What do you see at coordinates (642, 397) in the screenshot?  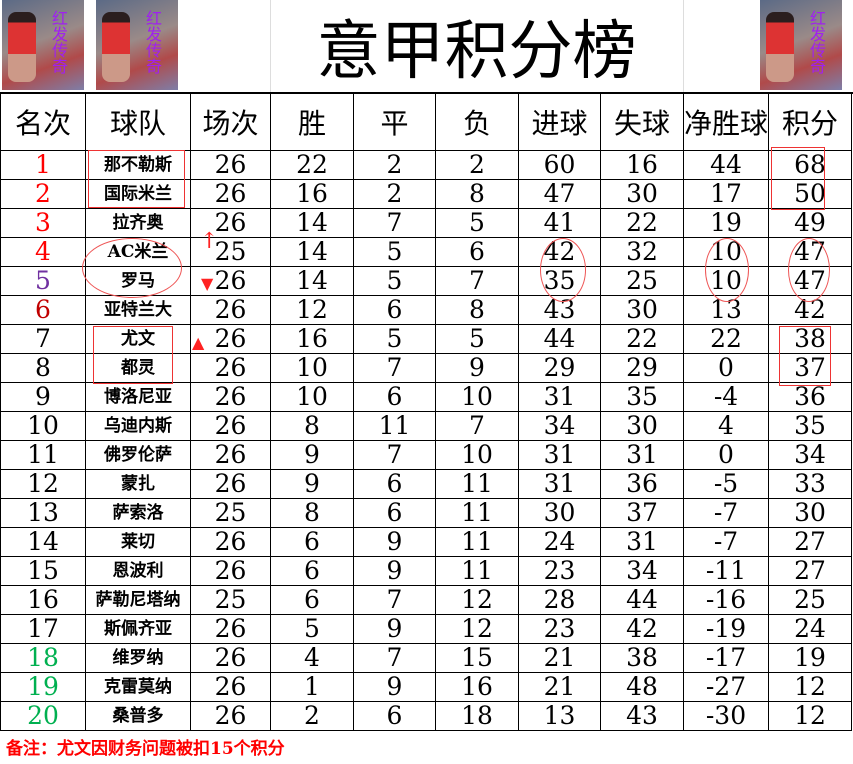 I see `stat-cell: 35` at bounding box center [642, 397].